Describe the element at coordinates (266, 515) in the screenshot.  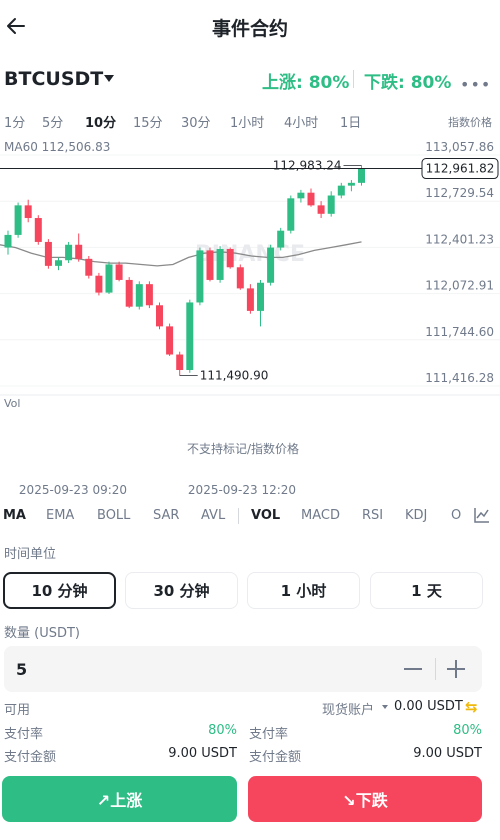
I see `indicator-vol: VOL` at that location.